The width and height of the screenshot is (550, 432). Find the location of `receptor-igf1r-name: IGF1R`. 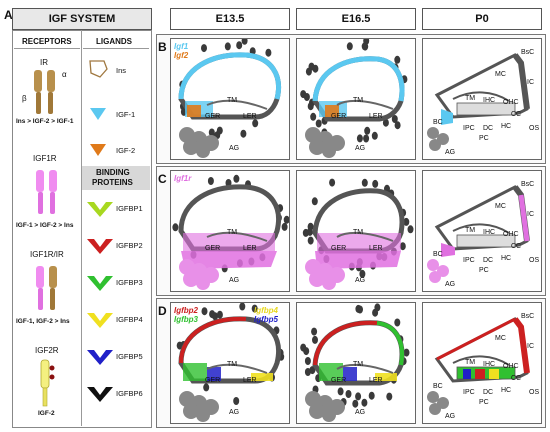

receptor-igf1r-name: IGF1R is located at coordinates (45, 158).